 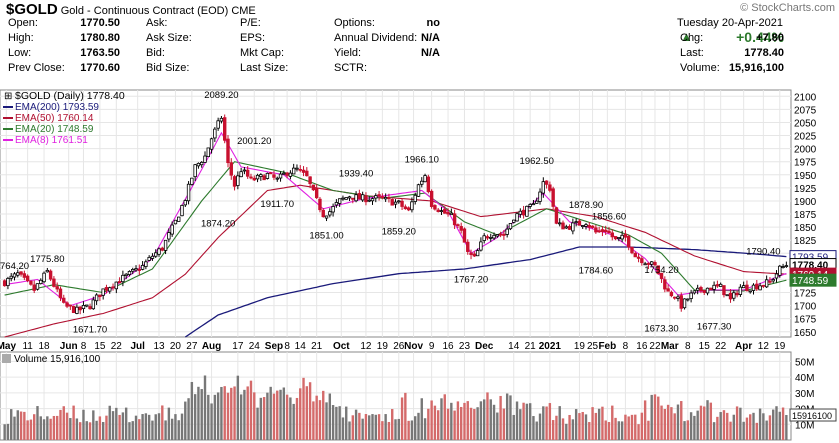 What do you see at coordinates (277, 204) in the screenshot?
I see `price-annotation: 1911.70` at bounding box center [277, 204].